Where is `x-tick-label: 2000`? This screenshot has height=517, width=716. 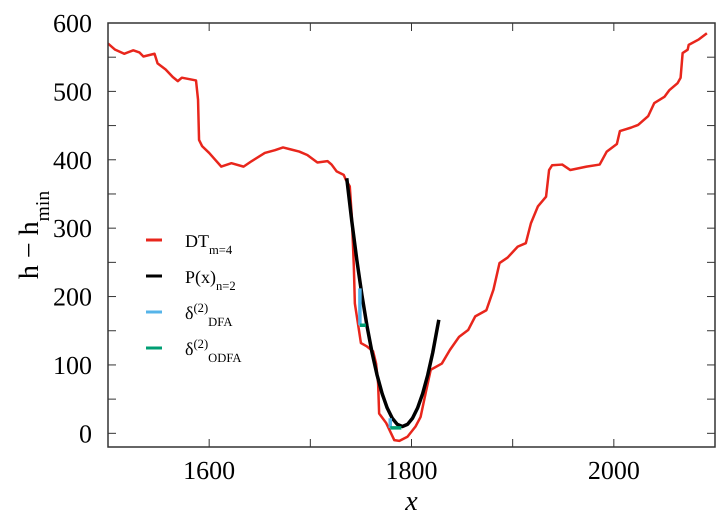 x-tick-label: 2000 is located at coordinates (614, 470).